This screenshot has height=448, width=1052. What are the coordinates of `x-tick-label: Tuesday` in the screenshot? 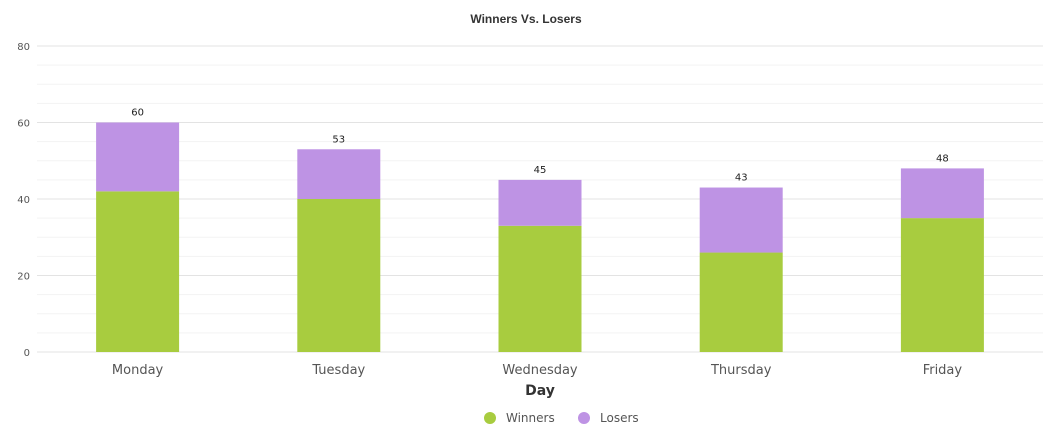 It's located at (338, 370).